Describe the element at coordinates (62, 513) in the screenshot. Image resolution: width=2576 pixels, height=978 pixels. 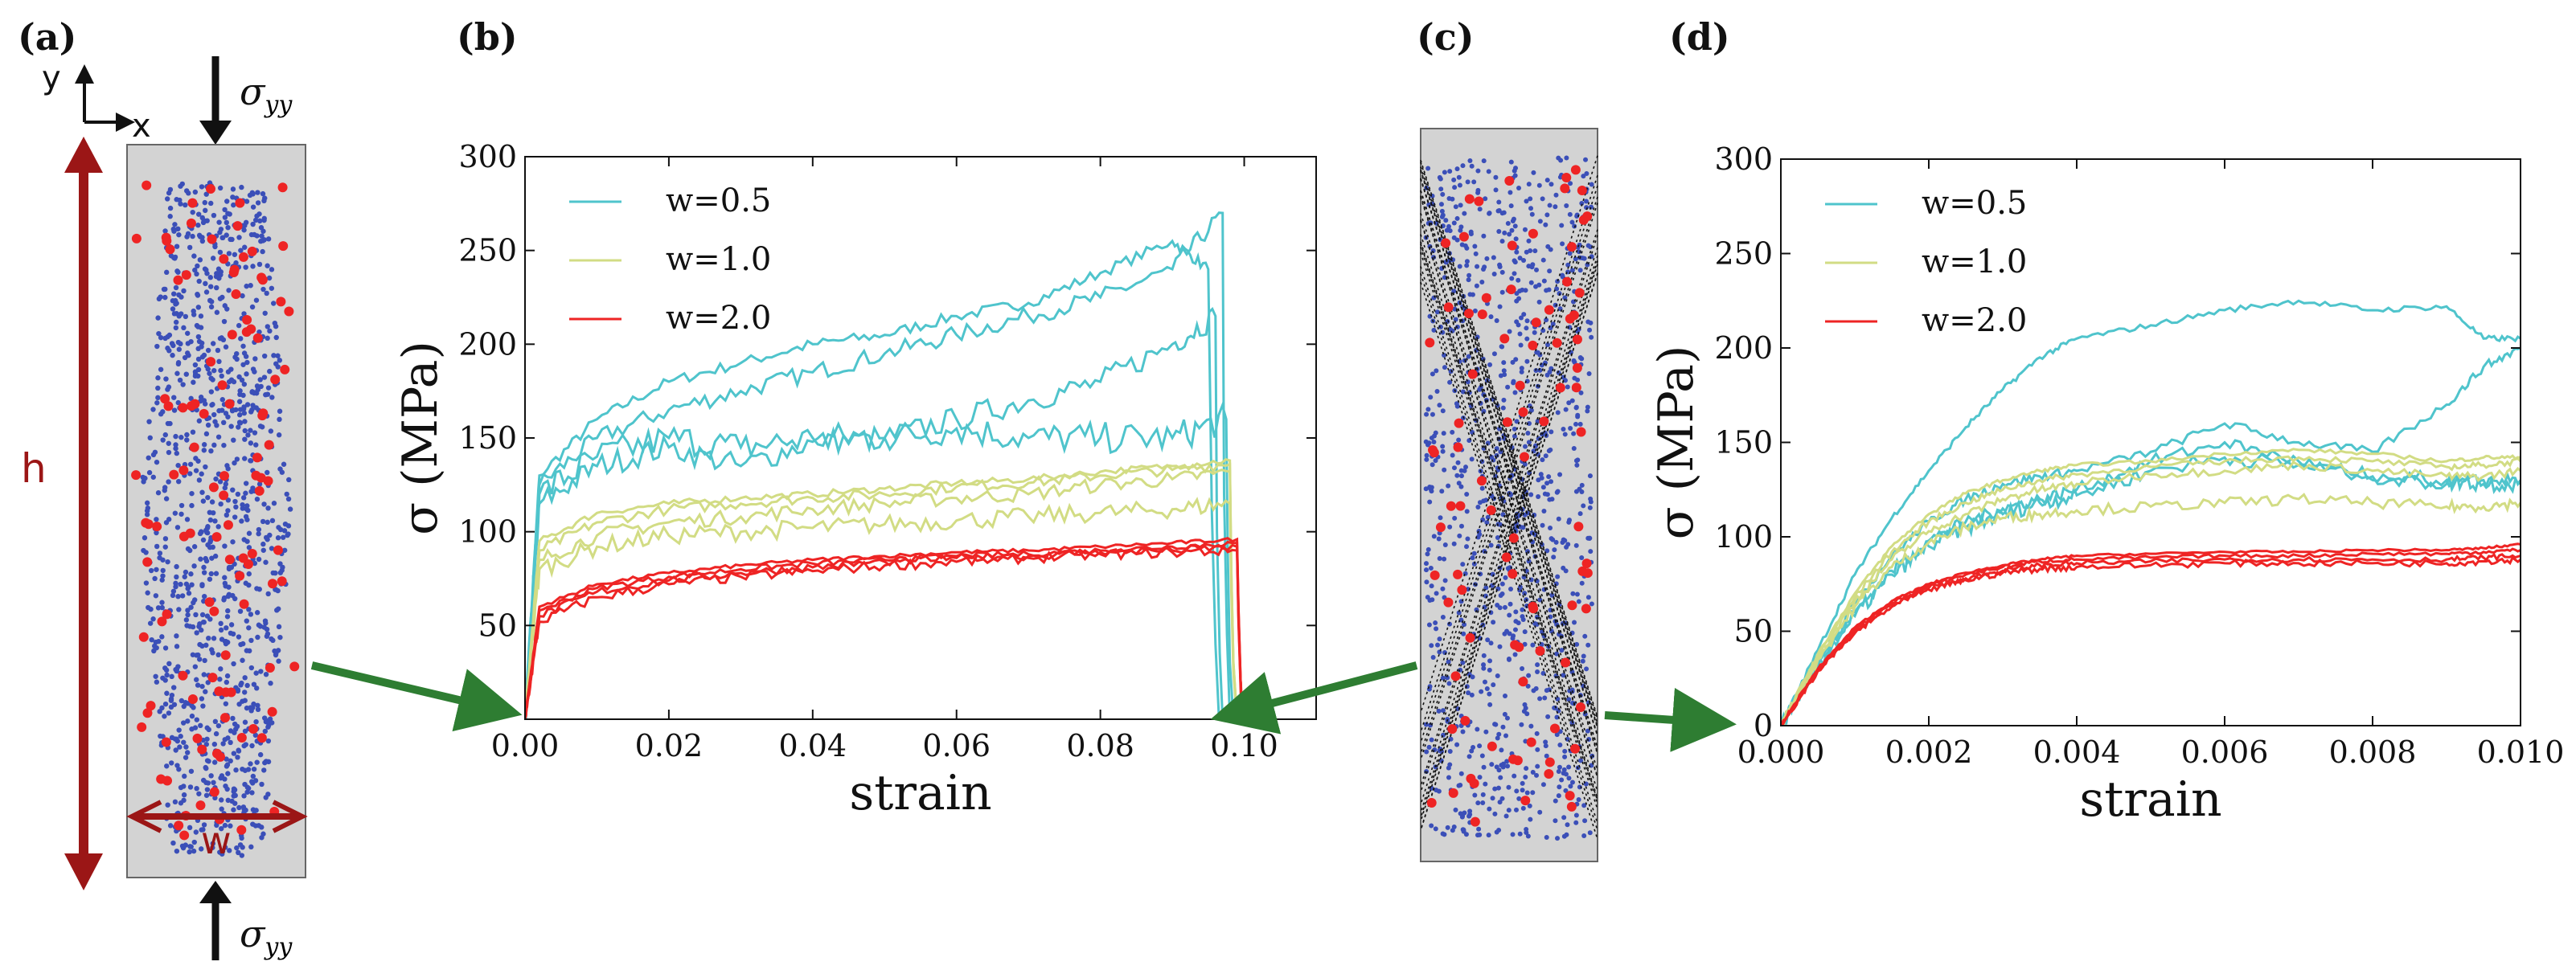
I see `height-dimension: h` at that location.